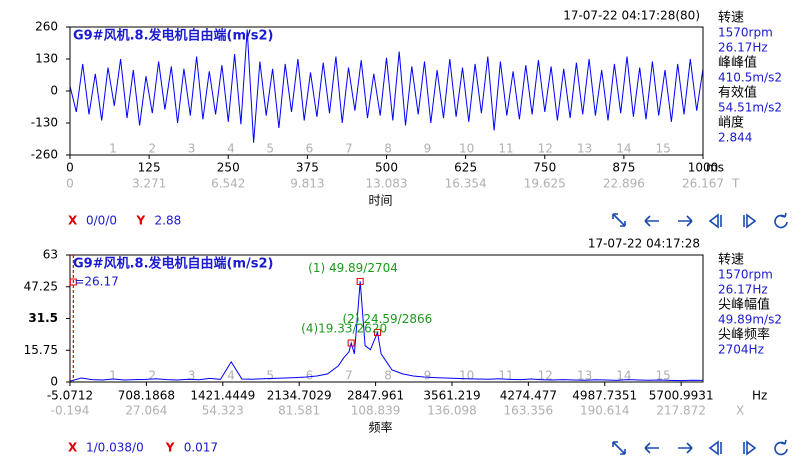 The image size is (804, 464). Describe the element at coordinates (70, 411) in the screenshot. I see `x2-tick-label: -0.194` at that location.